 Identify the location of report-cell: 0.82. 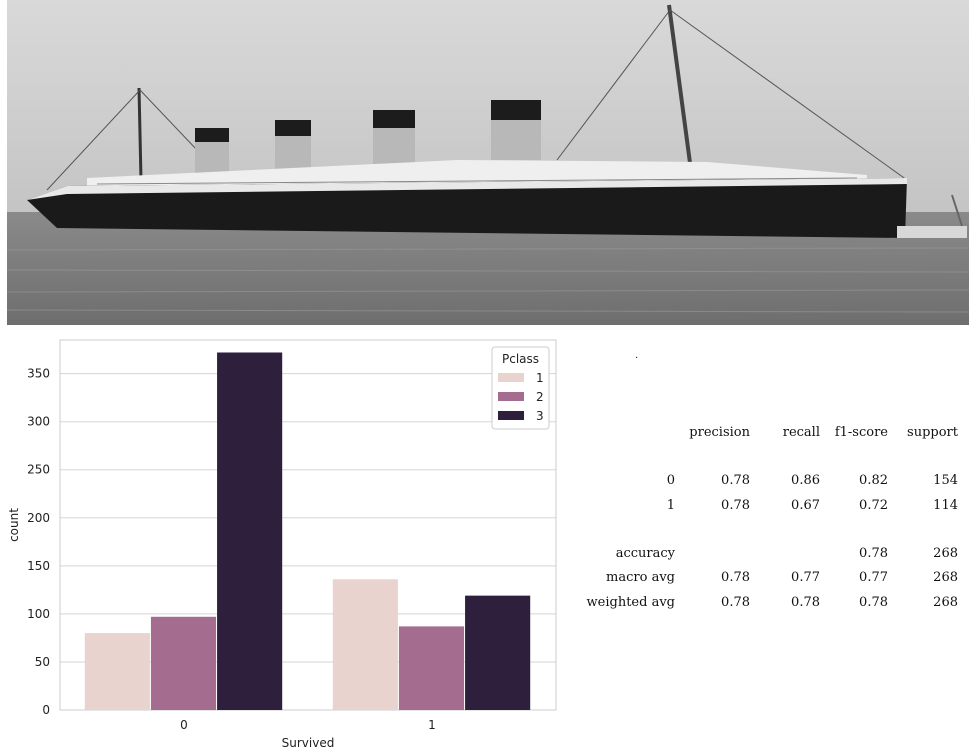
(873, 480).